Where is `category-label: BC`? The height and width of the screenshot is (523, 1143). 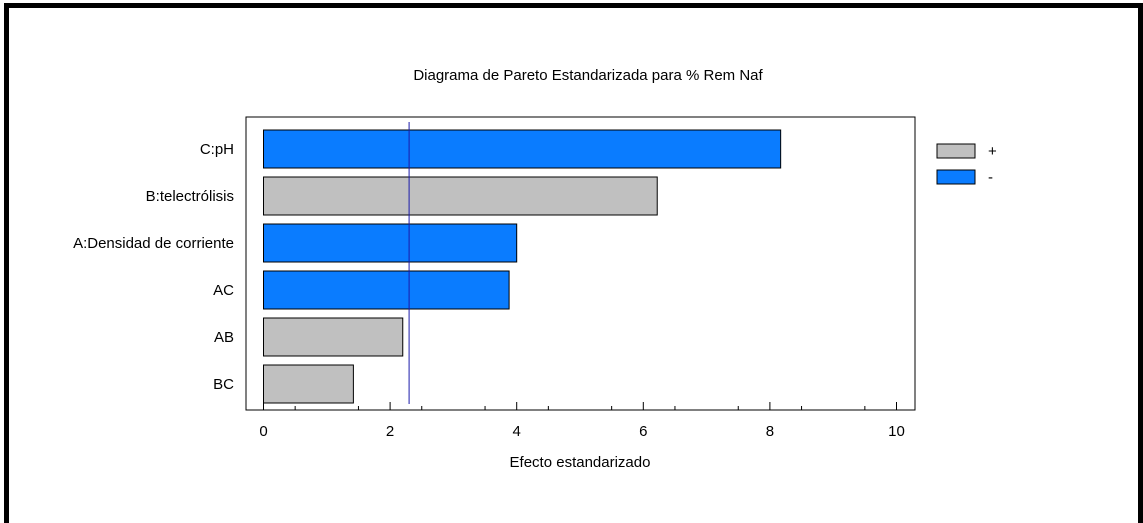 category-label: BC is located at coordinates (223, 384).